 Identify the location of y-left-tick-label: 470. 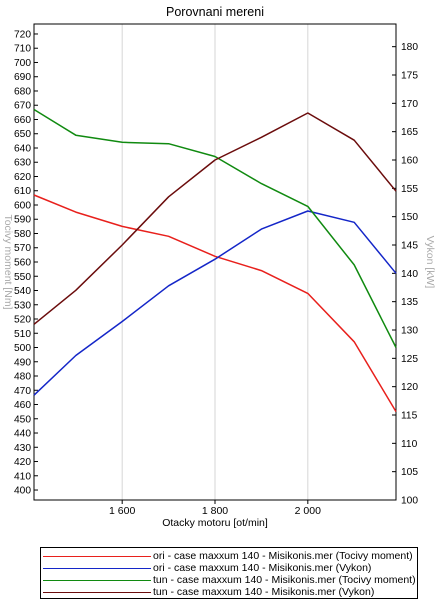
(22, 391).